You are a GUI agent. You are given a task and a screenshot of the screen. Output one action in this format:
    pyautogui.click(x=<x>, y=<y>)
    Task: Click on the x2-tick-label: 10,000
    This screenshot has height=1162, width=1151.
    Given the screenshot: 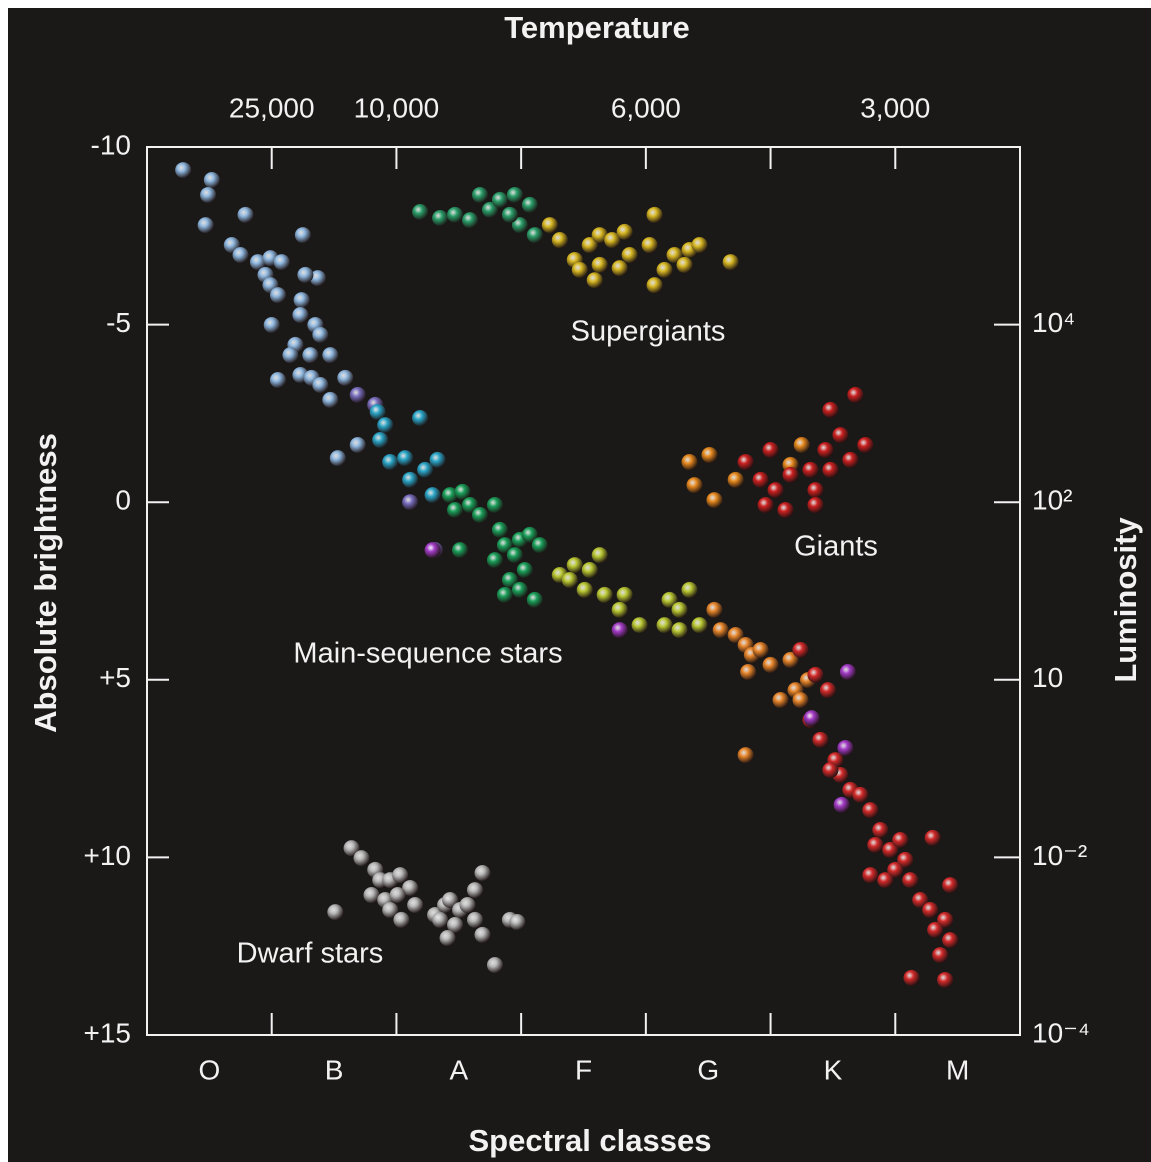 What is the action you would take?
    pyautogui.click(x=397, y=107)
    